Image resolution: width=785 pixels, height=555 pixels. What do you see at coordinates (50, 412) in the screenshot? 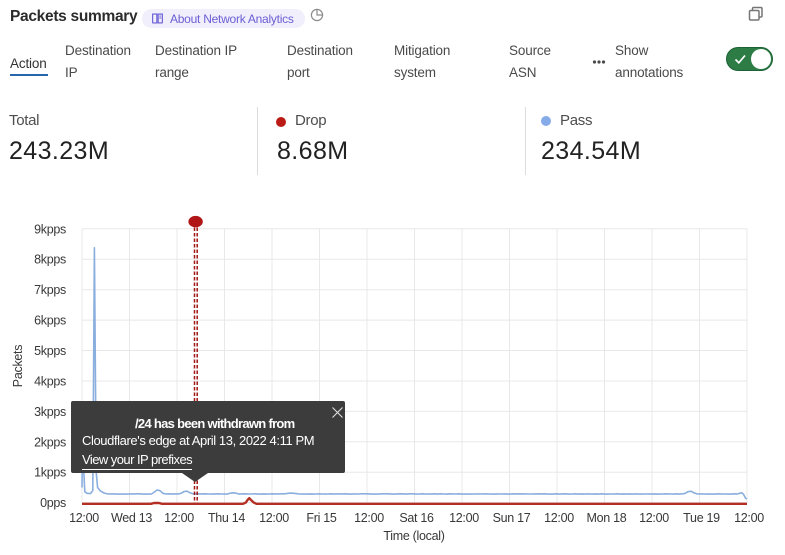
I see `svg-text: 3kpps` at bounding box center [50, 412].